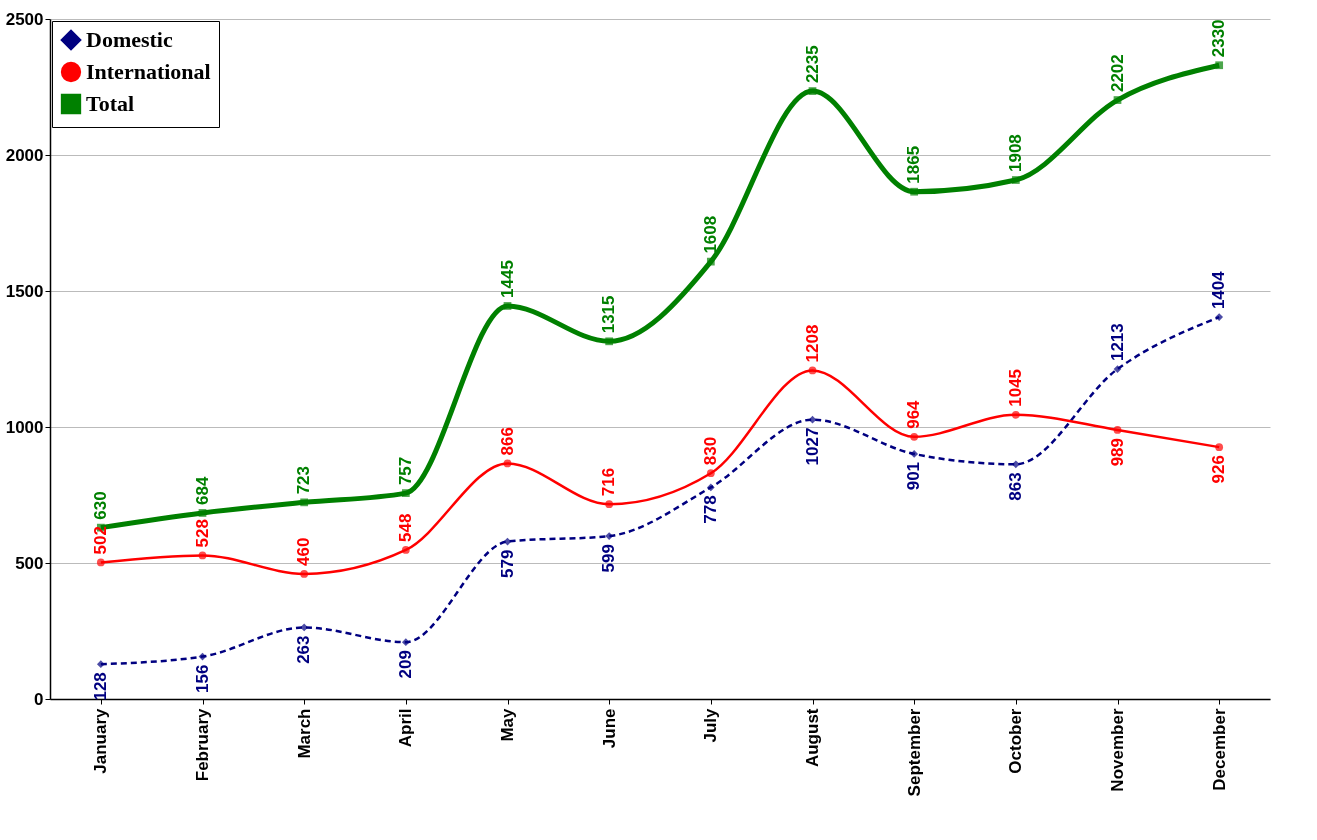 This screenshot has height=840, width=1317. What do you see at coordinates (202, 678) in the screenshot?
I see `data-label: 156` at bounding box center [202, 678].